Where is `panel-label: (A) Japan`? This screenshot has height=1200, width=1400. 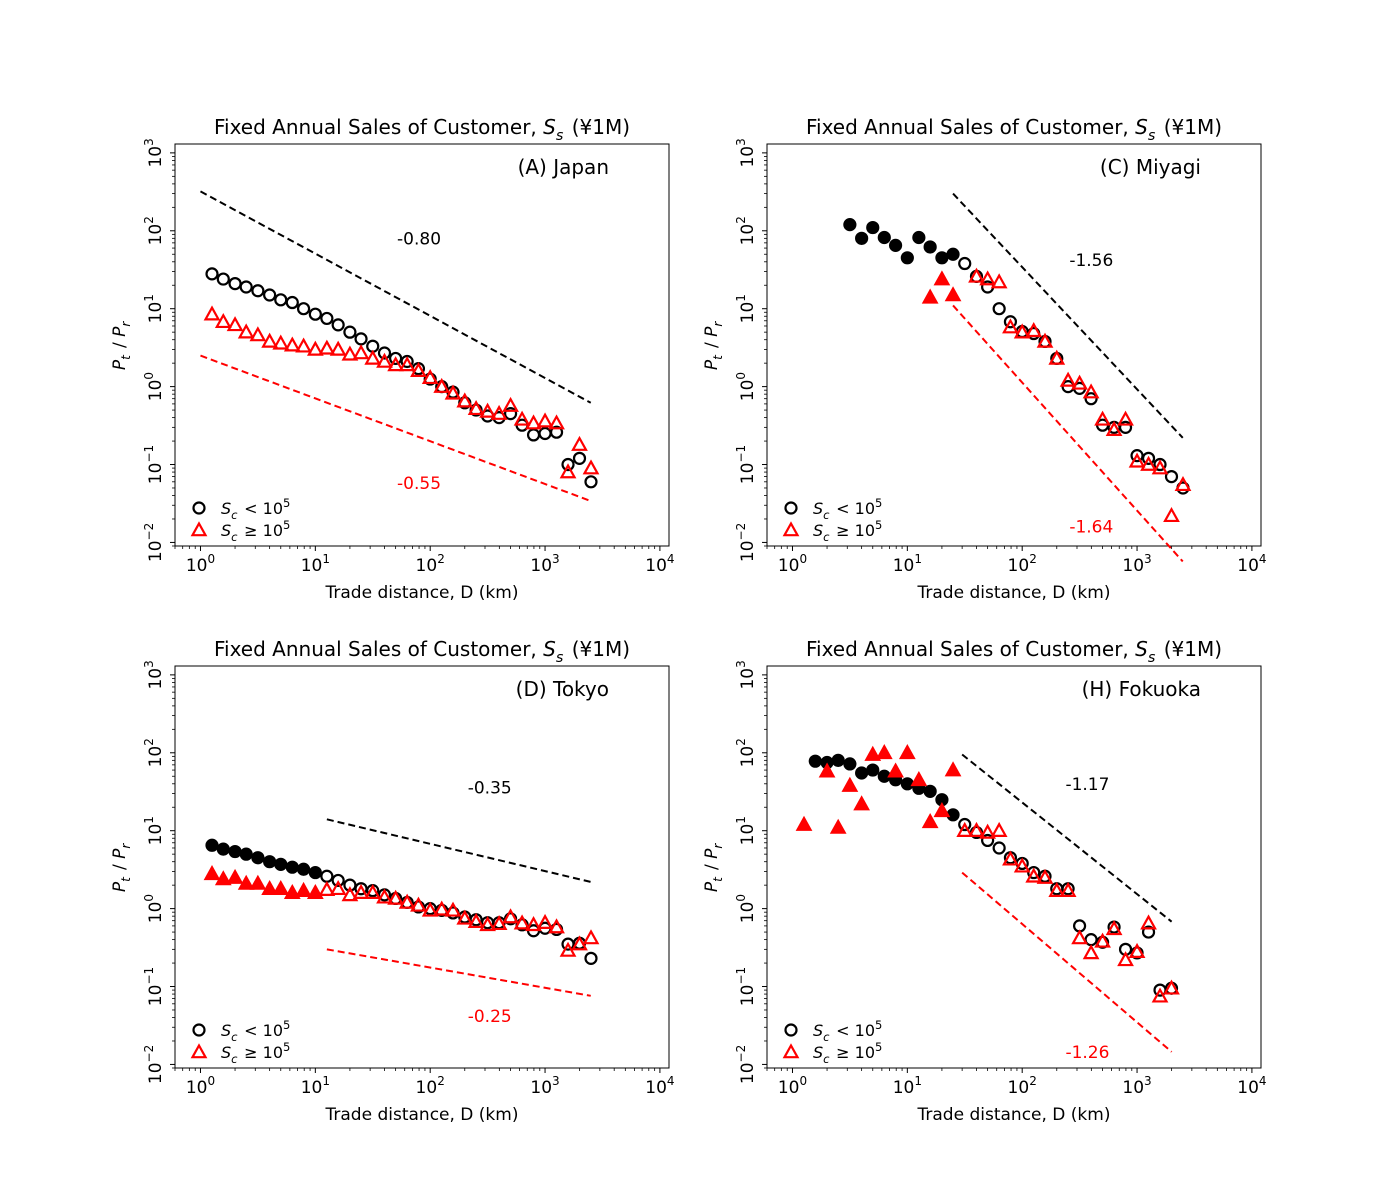 panel-label: (A) Japan is located at coordinates (563, 167).